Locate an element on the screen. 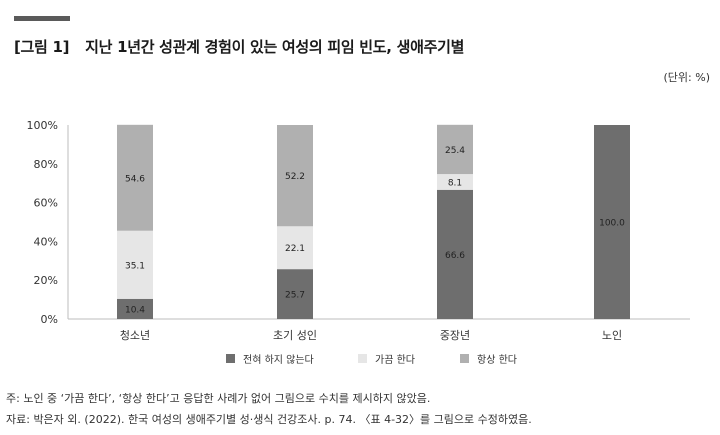 The height and width of the screenshot is (435, 720). legend-item-never: 전혀 하지 않는다 is located at coordinates (270, 358).